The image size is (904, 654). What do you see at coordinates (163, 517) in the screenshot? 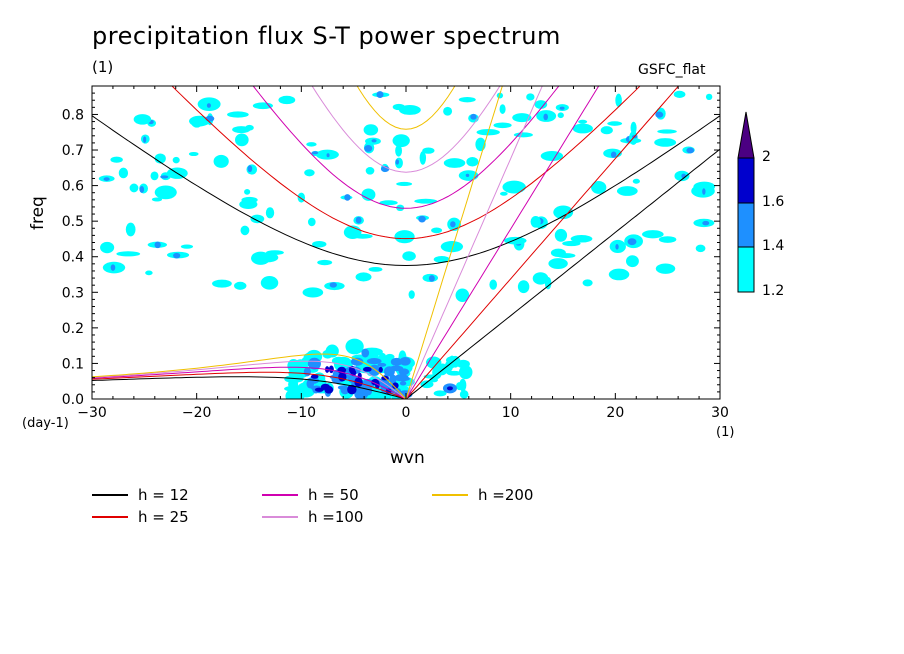
I see `legend-label: h = 25` at bounding box center [163, 517].